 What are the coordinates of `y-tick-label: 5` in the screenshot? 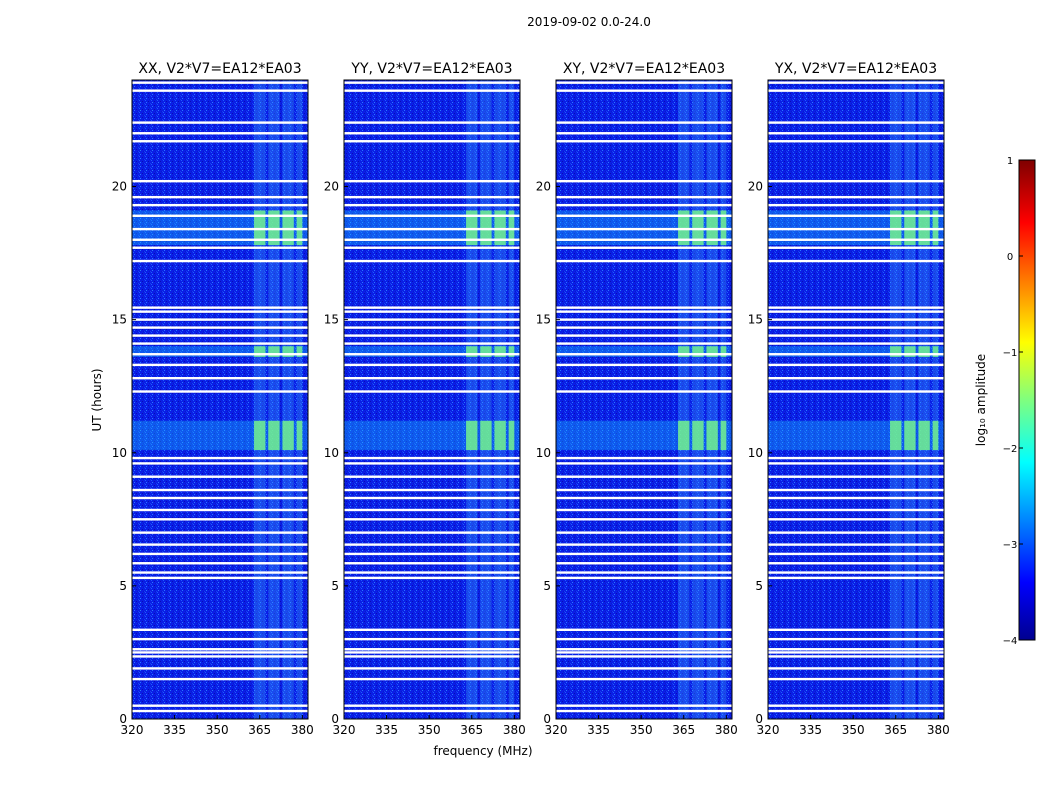 It's located at (335, 586).